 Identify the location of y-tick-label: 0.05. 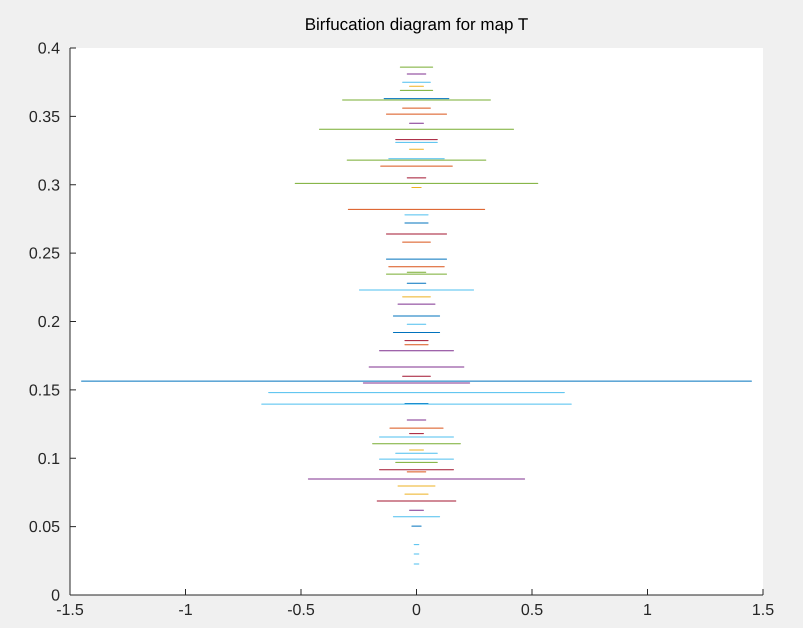
(44, 527).